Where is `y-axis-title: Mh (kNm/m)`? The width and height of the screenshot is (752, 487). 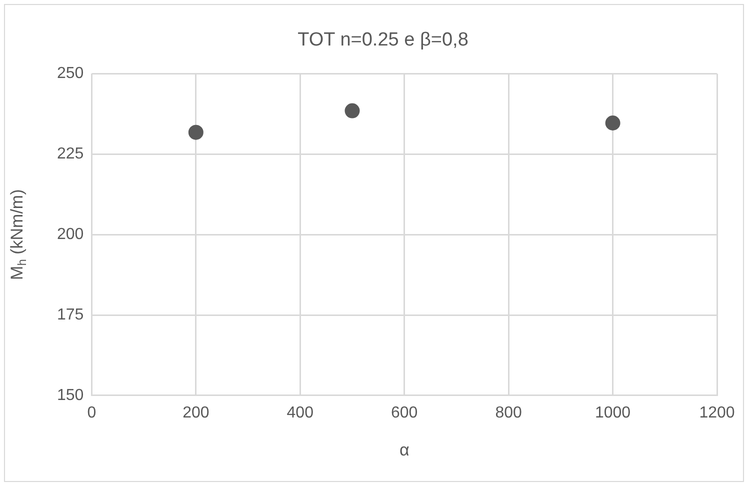 y-axis-title: Mh (kNm/m) is located at coordinates (18, 234).